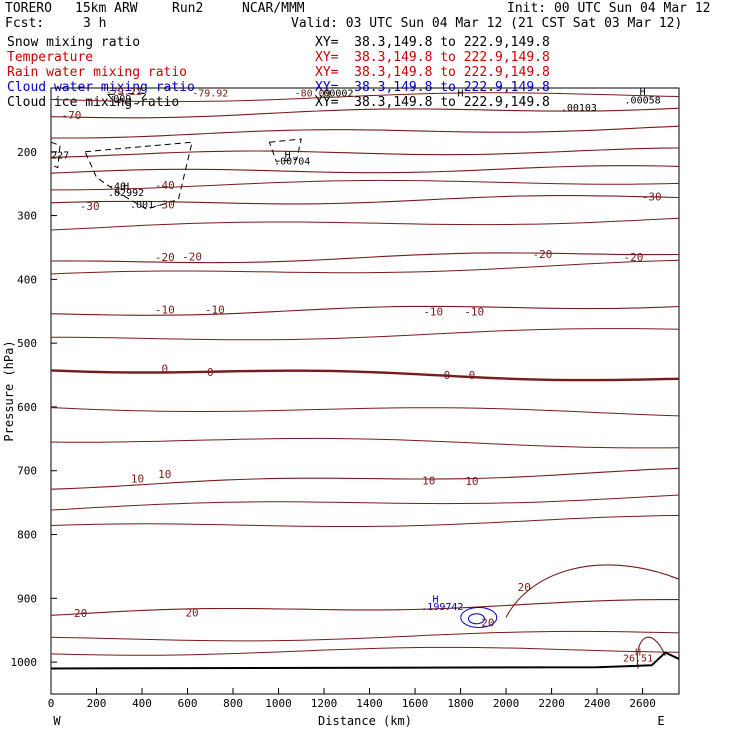 This screenshot has height=740, width=740. I want to click on terrain, so click(365, 660).